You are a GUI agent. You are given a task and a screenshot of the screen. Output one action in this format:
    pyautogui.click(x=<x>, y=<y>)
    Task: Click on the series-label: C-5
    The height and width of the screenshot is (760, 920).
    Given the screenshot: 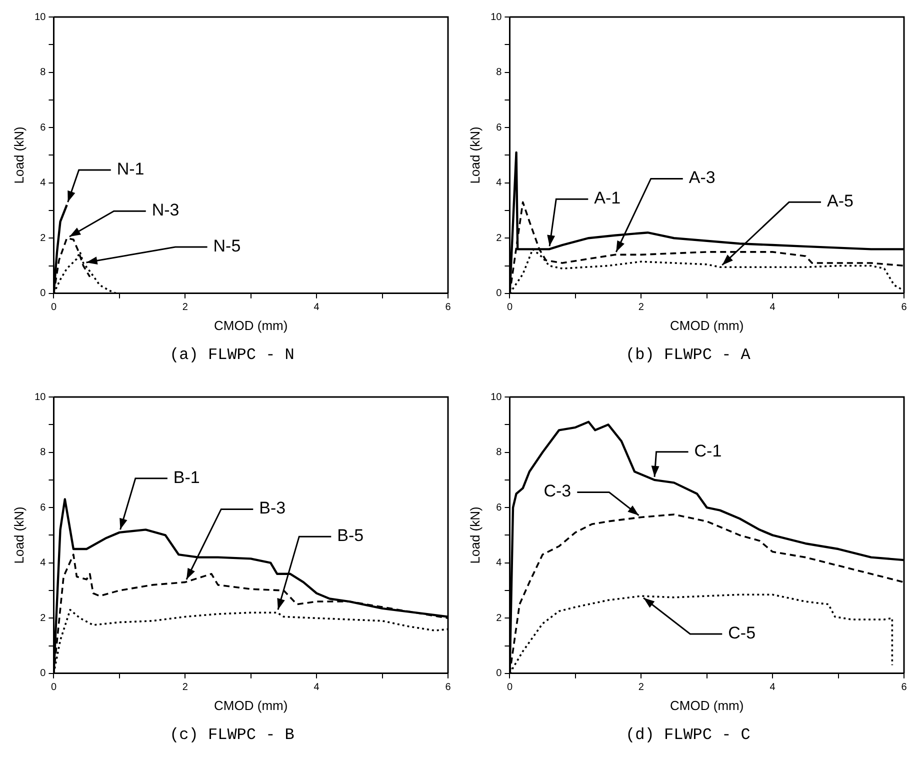 What is the action you would take?
    pyautogui.click(x=742, y=632)
    